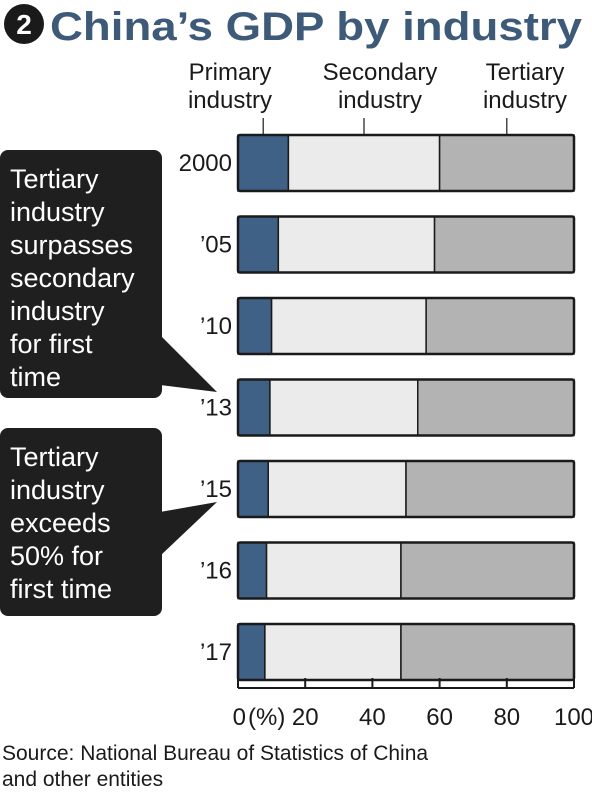 This screenshot has height=800, width=592. Describe the element at coordinates (372, 717) in the screenshot. I see `x-tick-label: 40` at that location.